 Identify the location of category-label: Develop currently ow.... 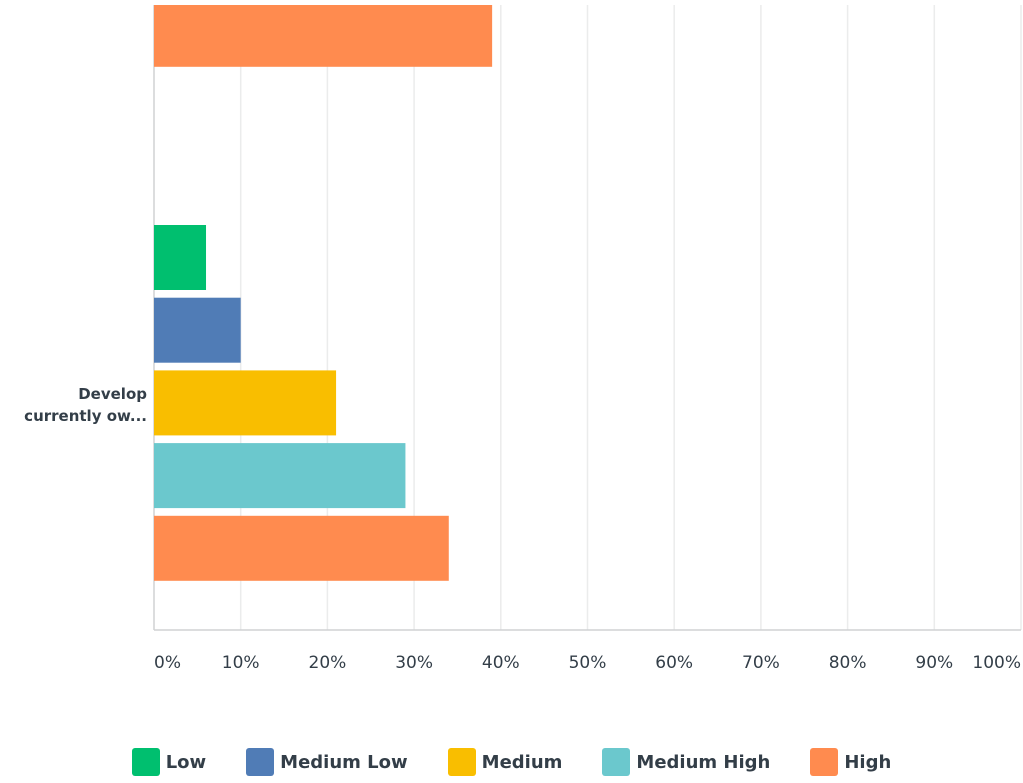
(85, 405).